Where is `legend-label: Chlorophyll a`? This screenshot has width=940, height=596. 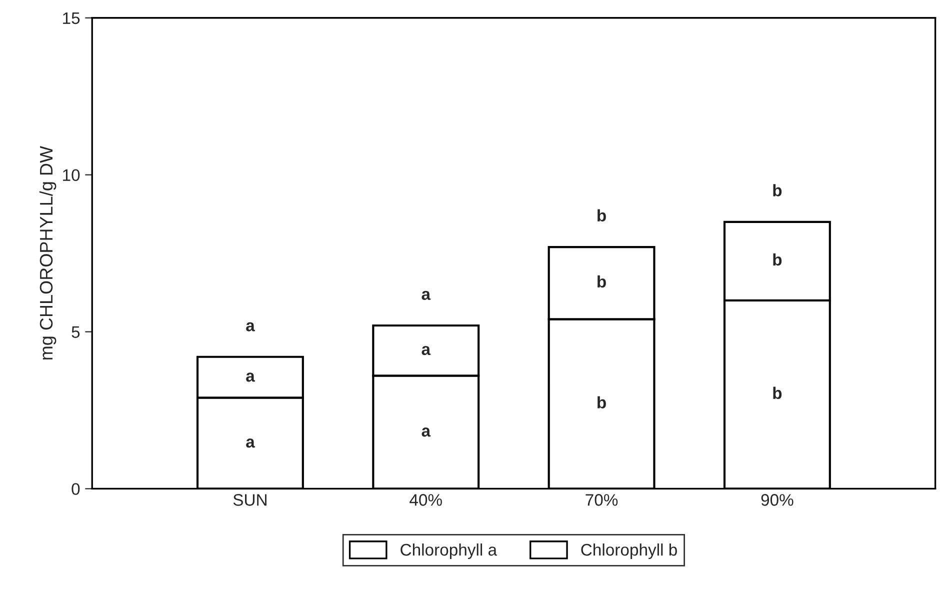 legend-label: Chlorophyll a is located at coordinates (449, 551).